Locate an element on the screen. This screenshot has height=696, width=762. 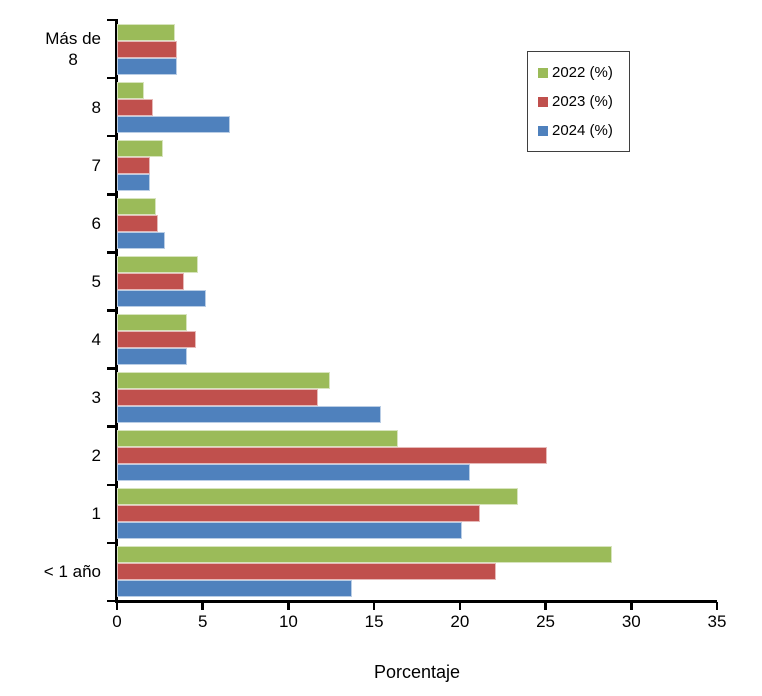
x-tick-label: 15 is located at coordinates (374, 621).